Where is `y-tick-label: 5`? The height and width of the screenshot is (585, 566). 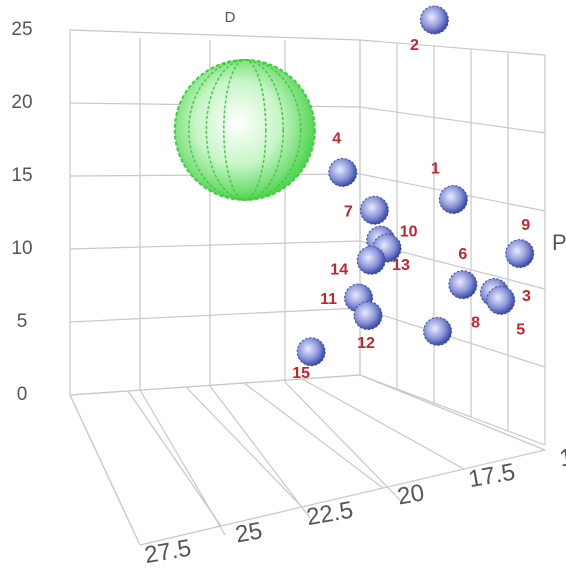 y-tick-label: 5 is located at coordinates (22, 321).